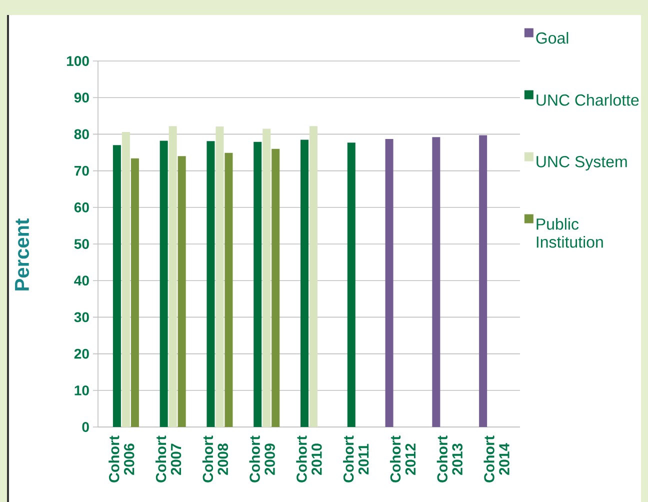 This screenshot has width=648, height=502. I want to click on y-tick-label: 90, so click(81, 97).